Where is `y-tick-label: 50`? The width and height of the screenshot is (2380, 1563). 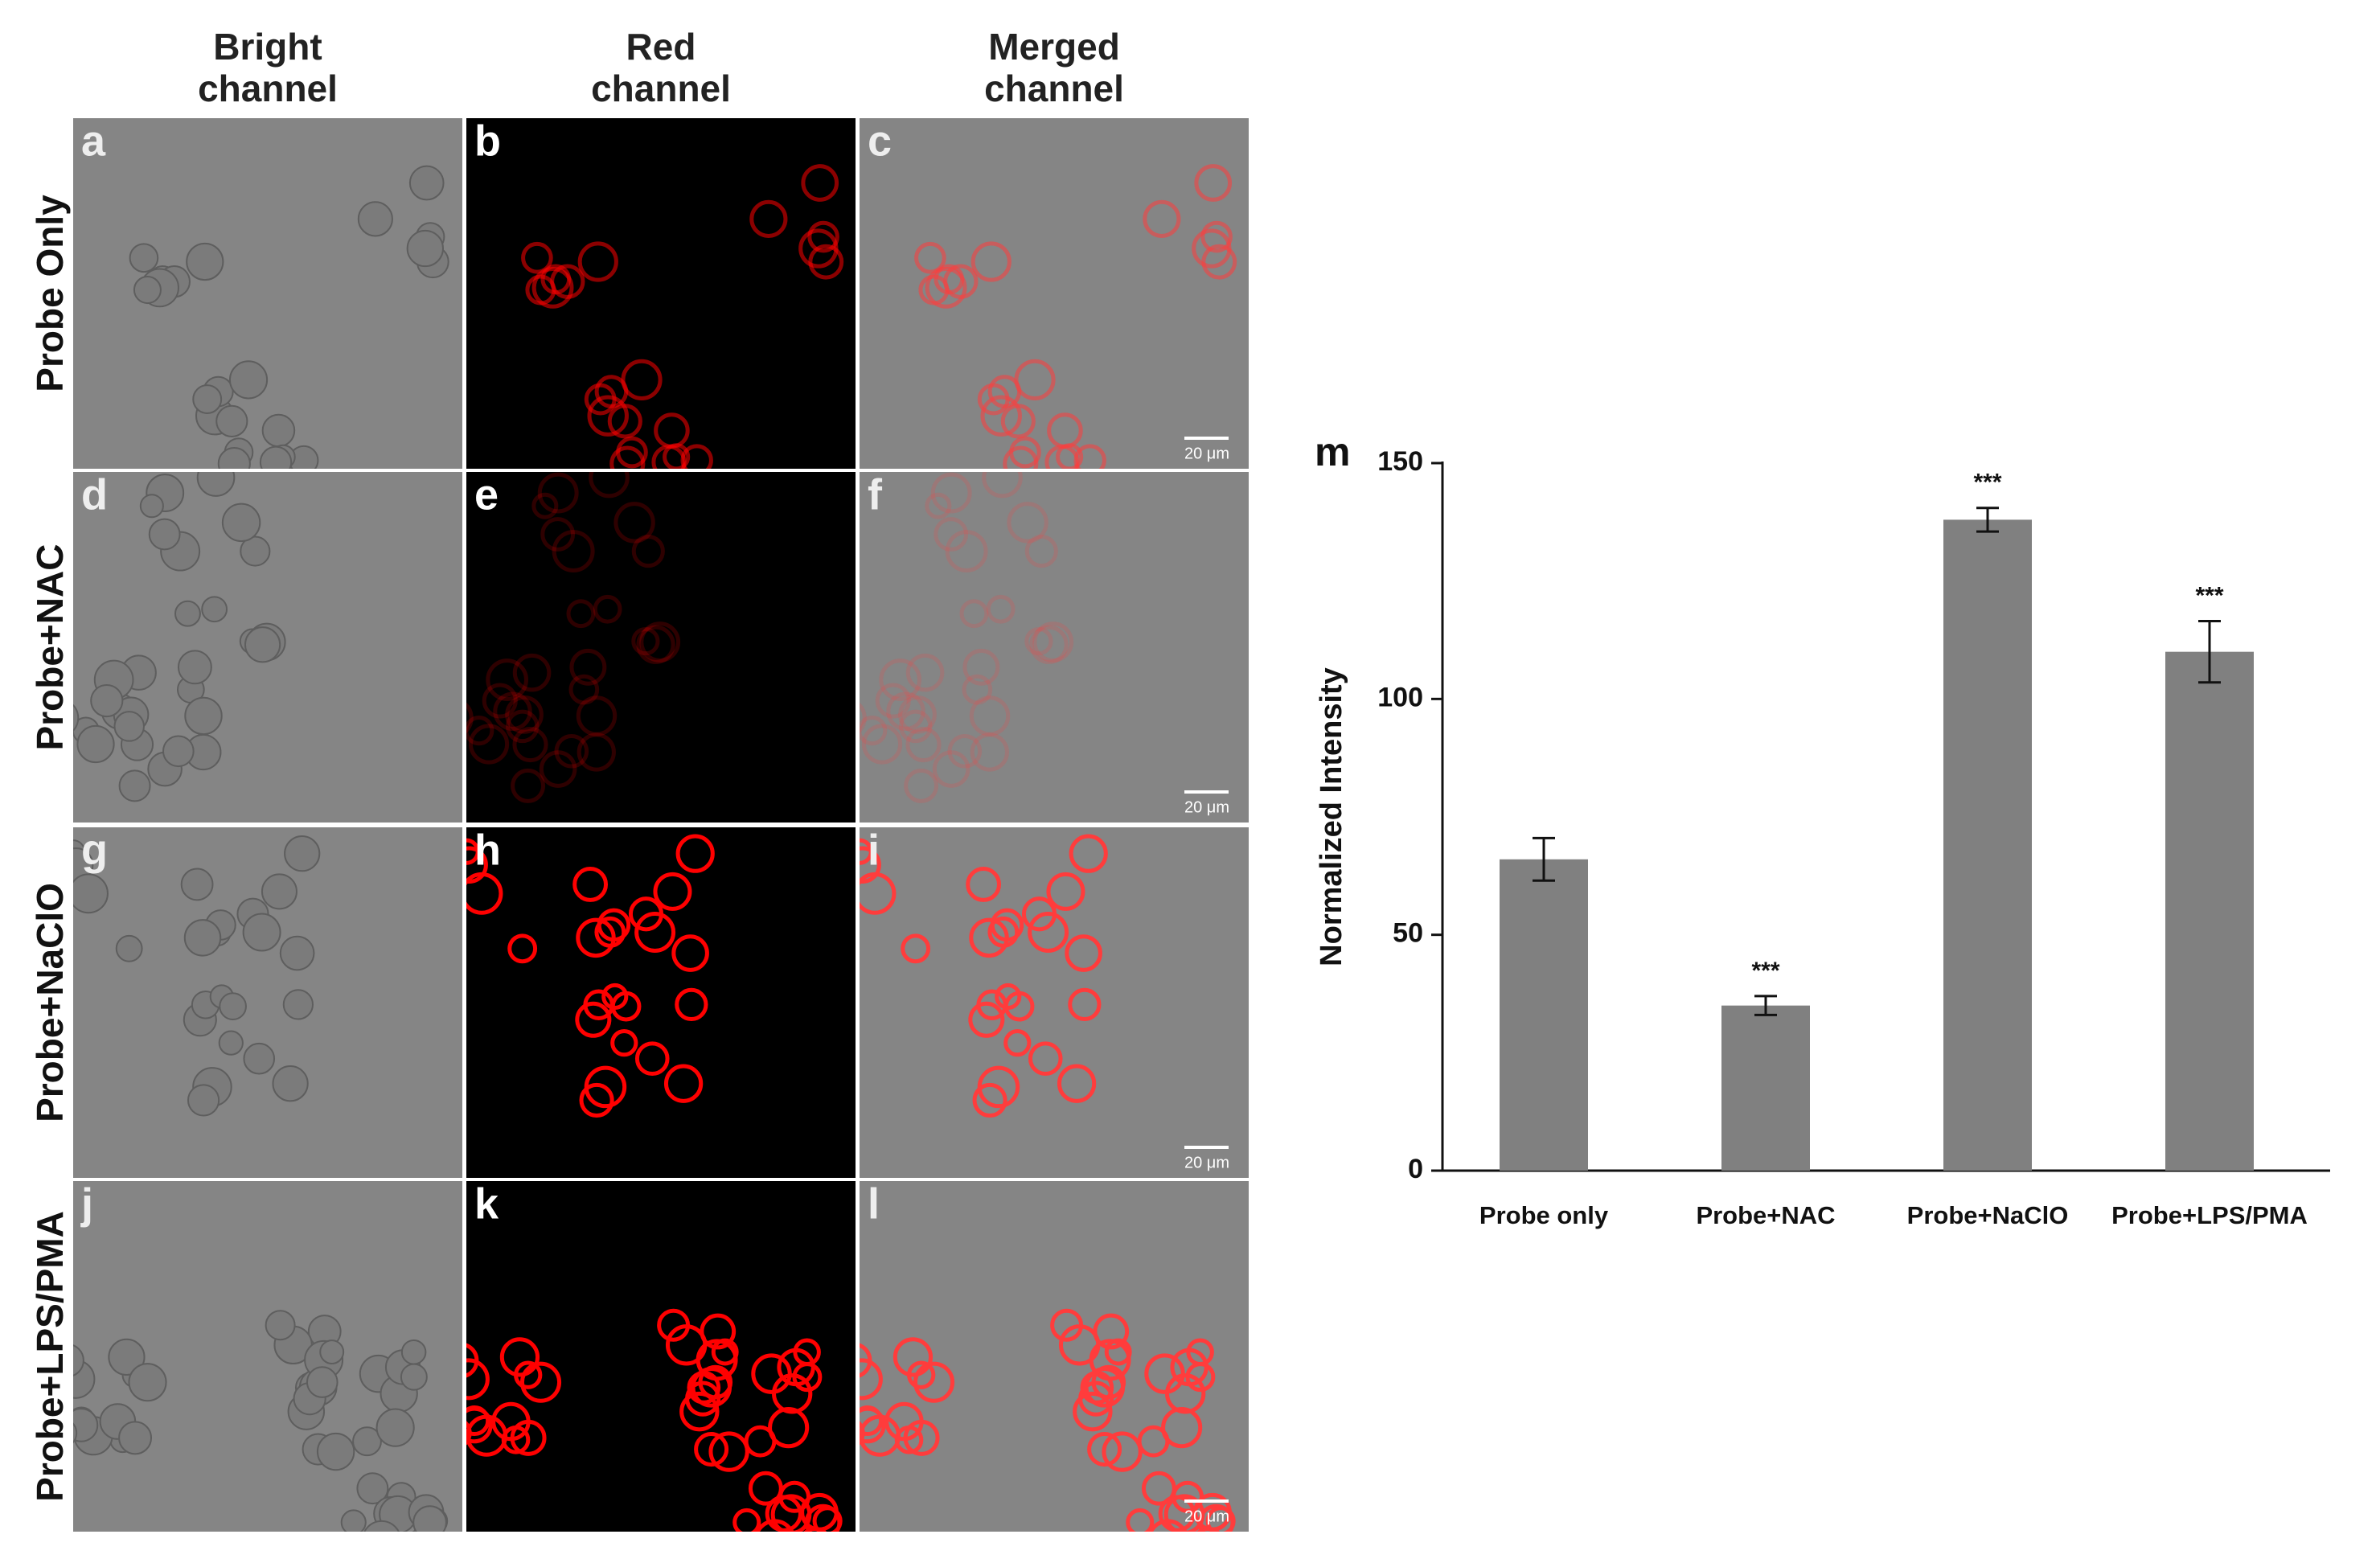
y-tick-label: 50 is located at coordinates (1408, 933).